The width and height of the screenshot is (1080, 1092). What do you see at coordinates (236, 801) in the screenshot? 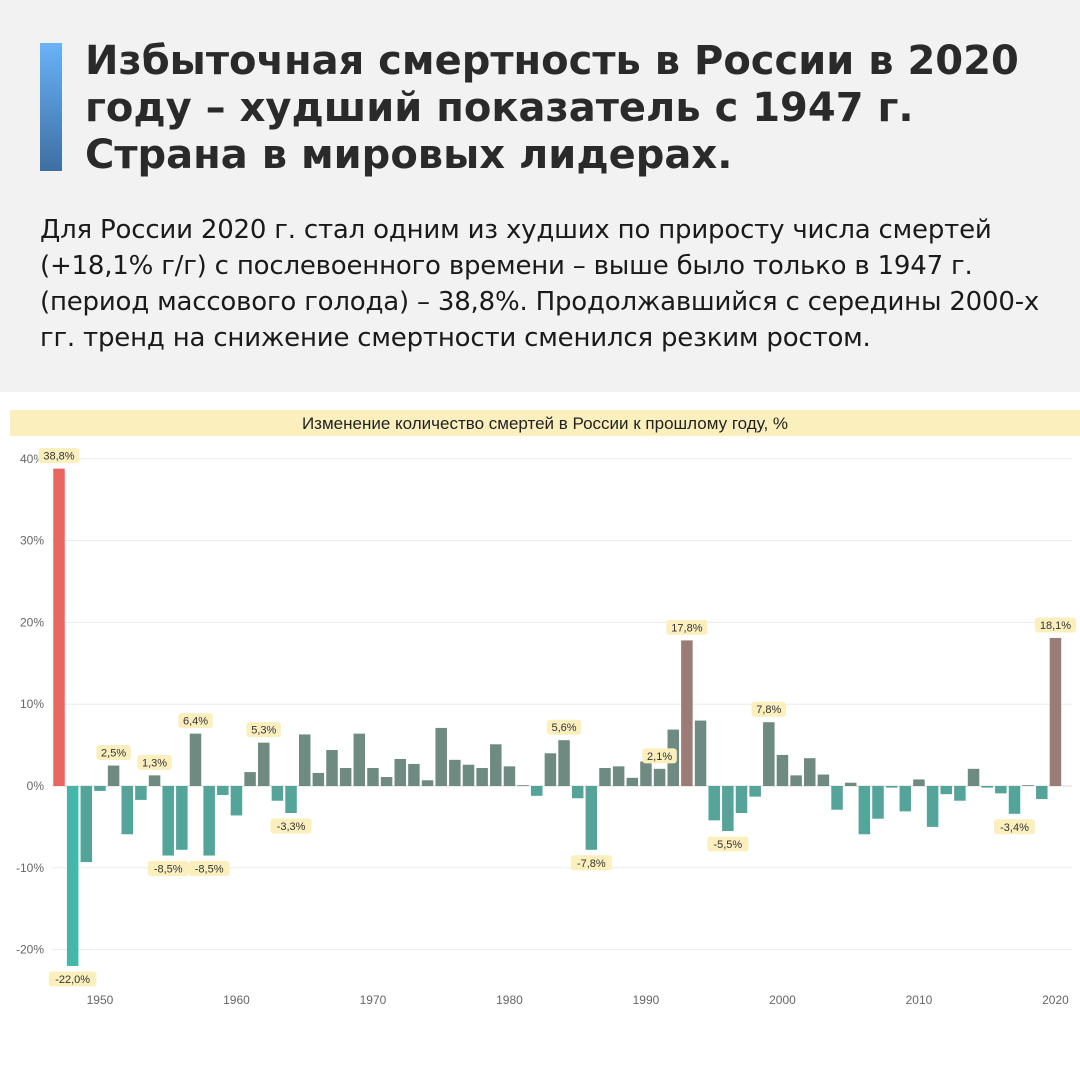
I see `bar-1960` at bounding box center [236, 801].